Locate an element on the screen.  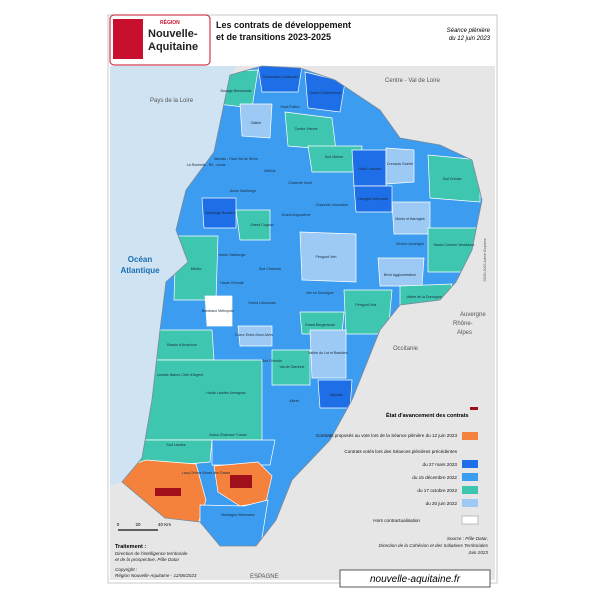
neighbor-label: ESPAGNE is located at coordinates (264, 577).